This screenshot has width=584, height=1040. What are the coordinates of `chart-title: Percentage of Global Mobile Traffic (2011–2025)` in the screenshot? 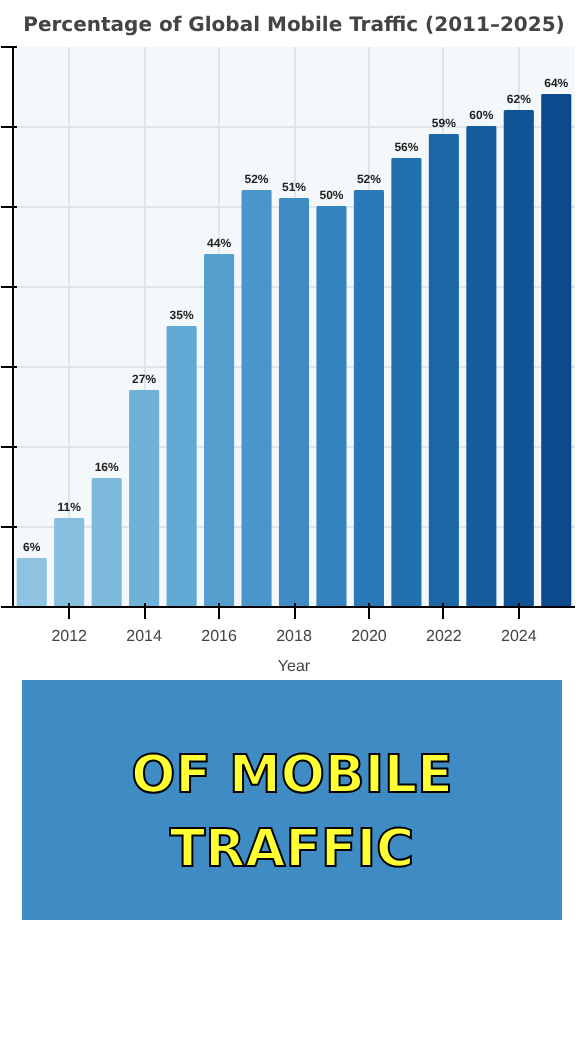 It's located at (294, 26).